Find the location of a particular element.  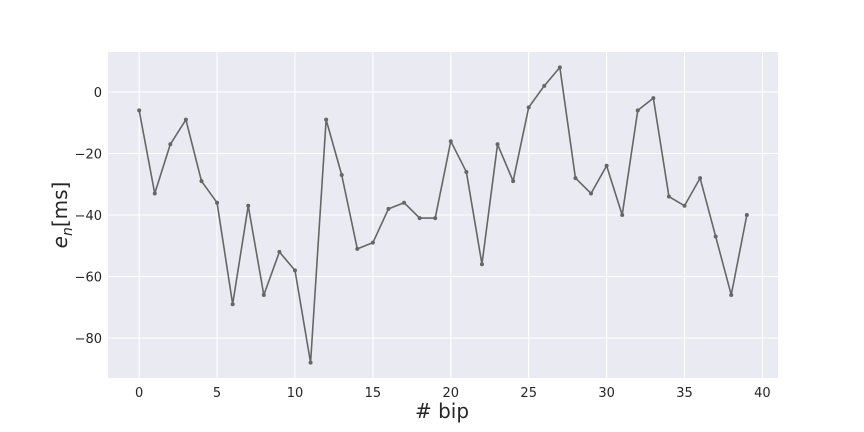

x-tick-label: 15 is located at coordinates (373, 393).